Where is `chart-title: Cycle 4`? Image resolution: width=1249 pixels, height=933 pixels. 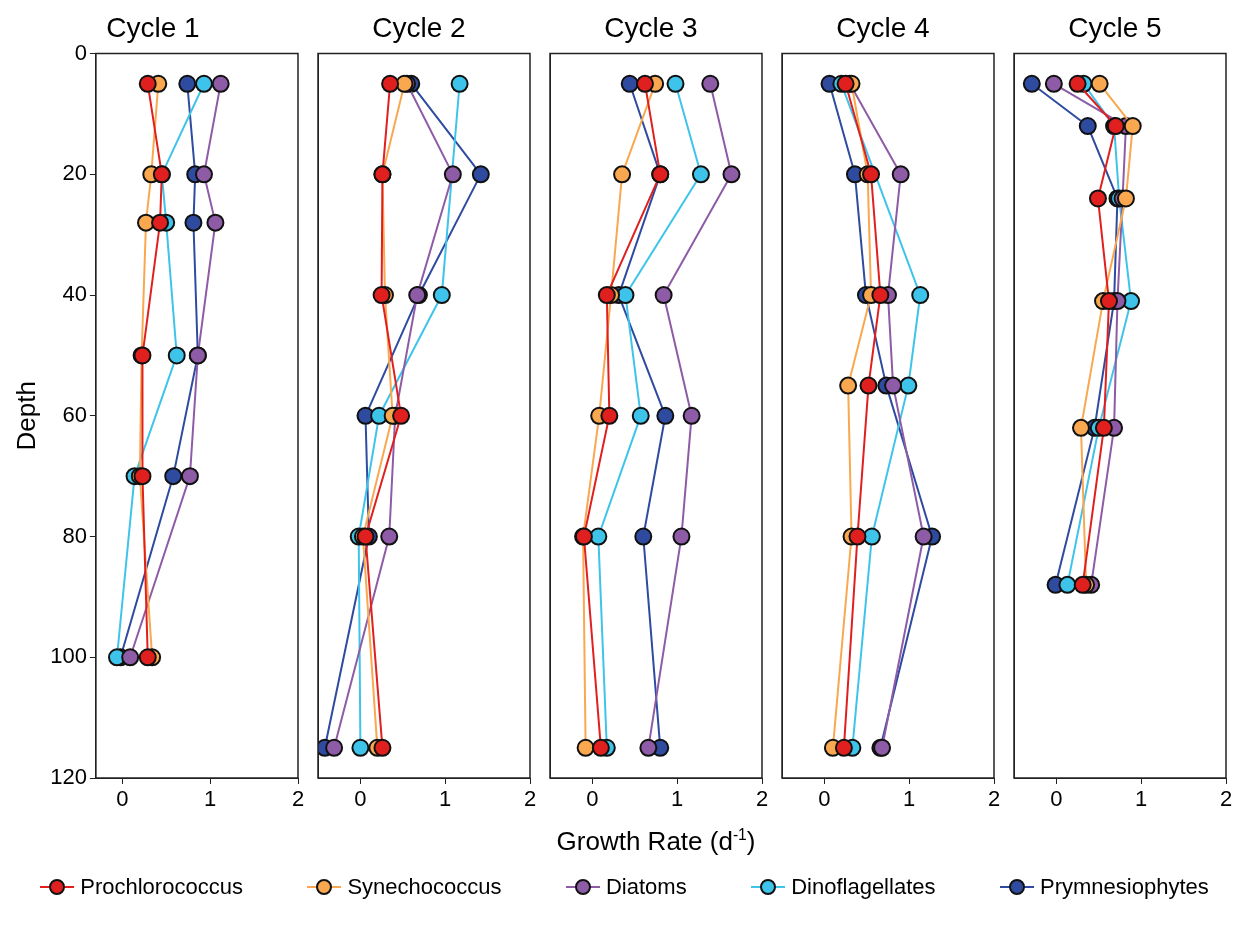
chart-title: Cycle 4 is located at coordinates (883, 27).